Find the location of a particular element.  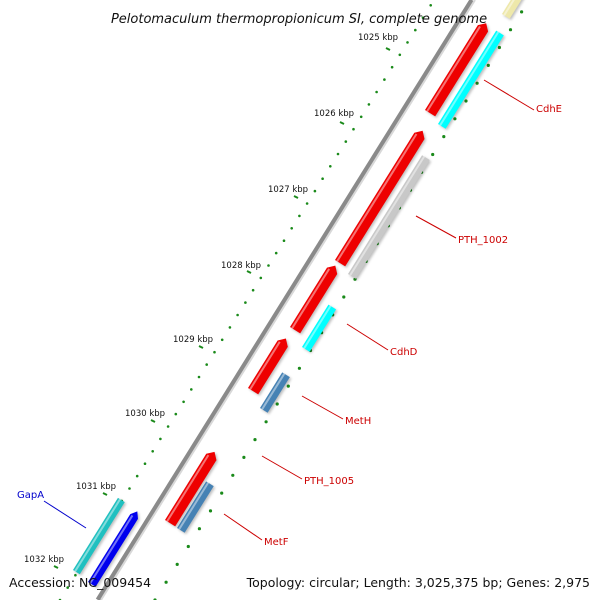

cds-top-khaki is located at coordinates (514, 9).